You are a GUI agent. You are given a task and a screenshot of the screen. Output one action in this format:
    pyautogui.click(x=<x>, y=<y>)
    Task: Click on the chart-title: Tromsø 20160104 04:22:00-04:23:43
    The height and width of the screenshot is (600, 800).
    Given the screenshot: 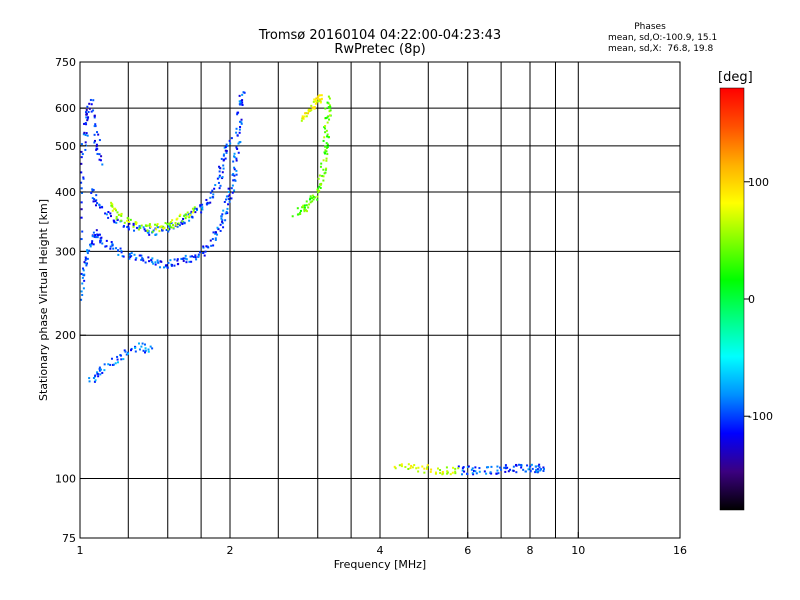 What is the action you would take?
    pyautogui.click(x=380, y=35)
    